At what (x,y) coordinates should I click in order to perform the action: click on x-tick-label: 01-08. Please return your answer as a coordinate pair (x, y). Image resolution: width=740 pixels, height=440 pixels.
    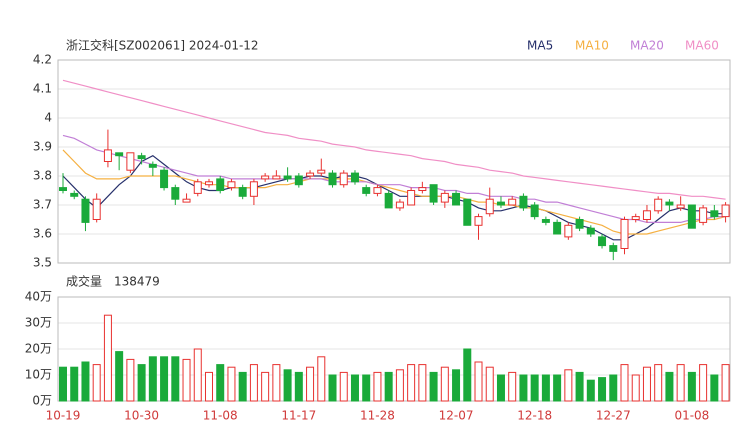
    Looking at the image, I should click on (691, 416).